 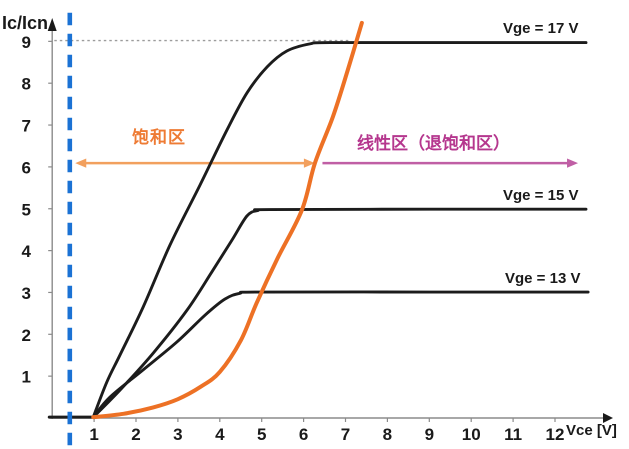 I want to click on x-tick-label: 11, so click(x=513, y=434).